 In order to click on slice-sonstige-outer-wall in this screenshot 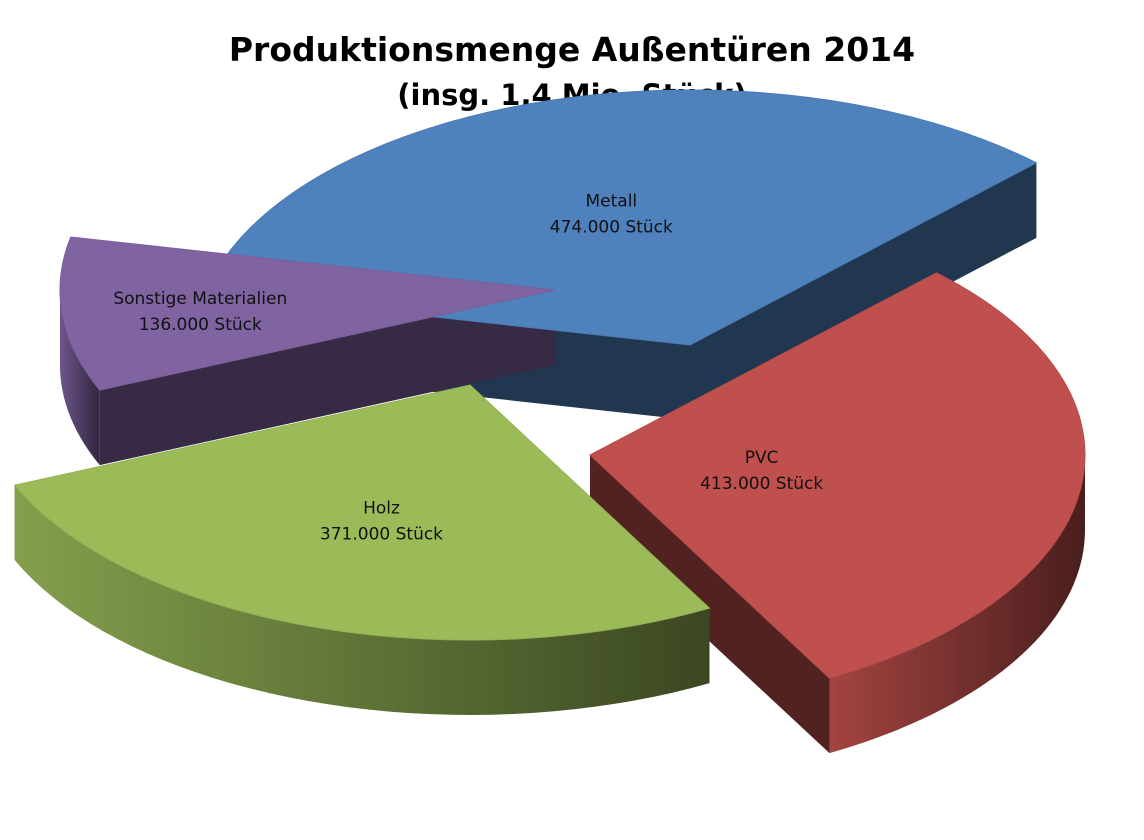, I will do `click(80, 378)`.